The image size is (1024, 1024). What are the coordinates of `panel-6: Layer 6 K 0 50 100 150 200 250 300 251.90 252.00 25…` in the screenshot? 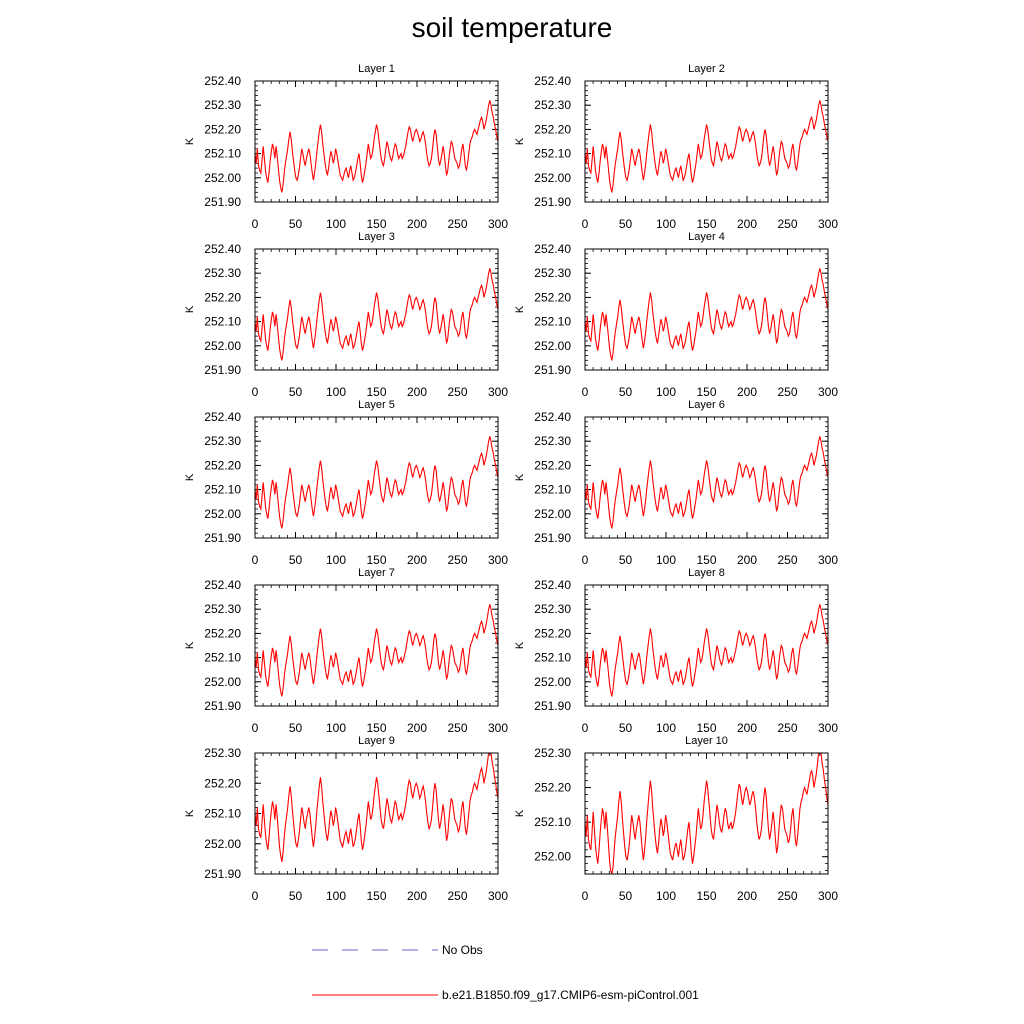 It's located at (676, 483).